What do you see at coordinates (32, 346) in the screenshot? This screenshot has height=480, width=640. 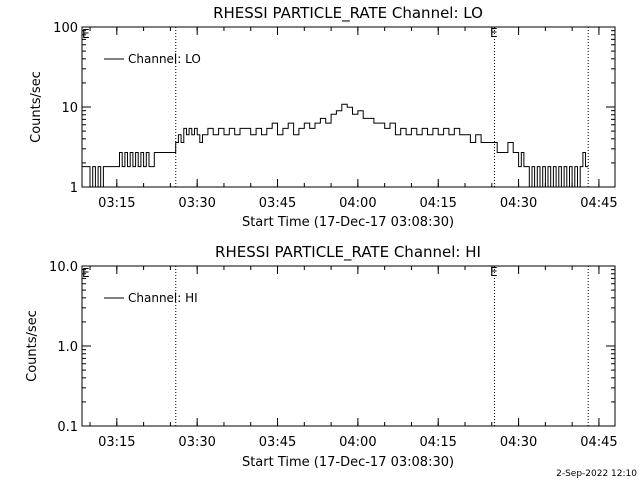 I see `y-axis-label-hi: Counts/sec` at bounding box center [32, 346].